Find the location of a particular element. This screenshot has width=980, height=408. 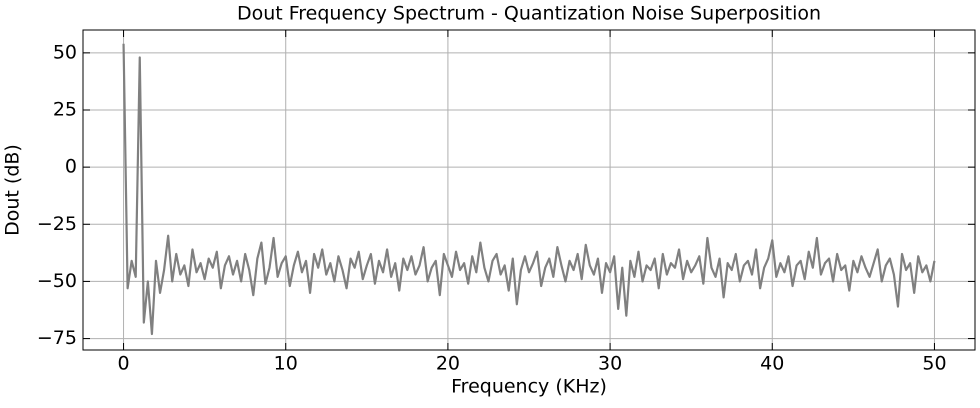

y-tick-label: 0 is located at coordinates (71, 167).